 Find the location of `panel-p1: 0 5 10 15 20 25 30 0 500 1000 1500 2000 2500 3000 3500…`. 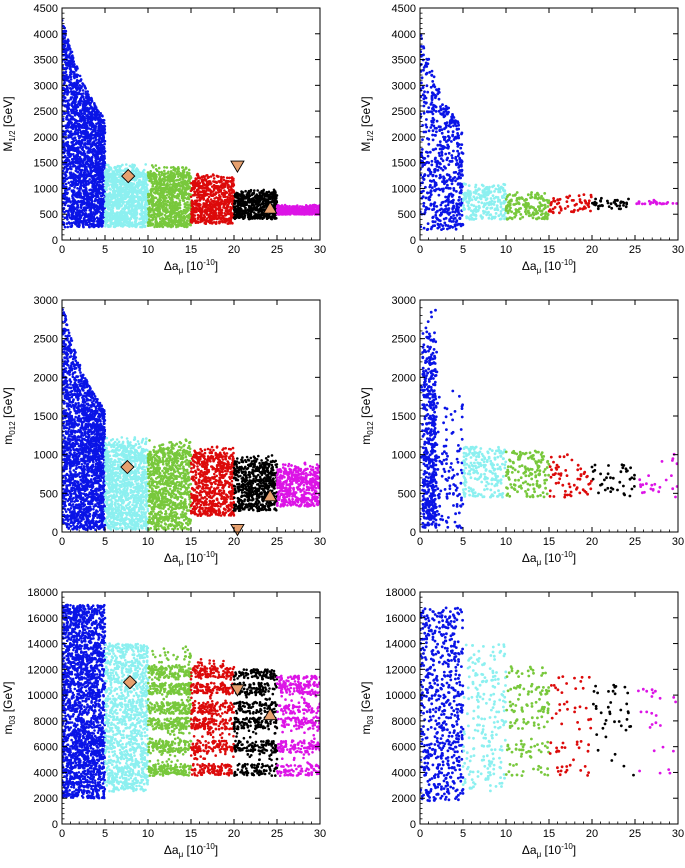

panel-p1: 0 5 10 15 20 25 30 0 500 1000 1500 2000 2500 3000 3500… is located at coordinates (163, 139).